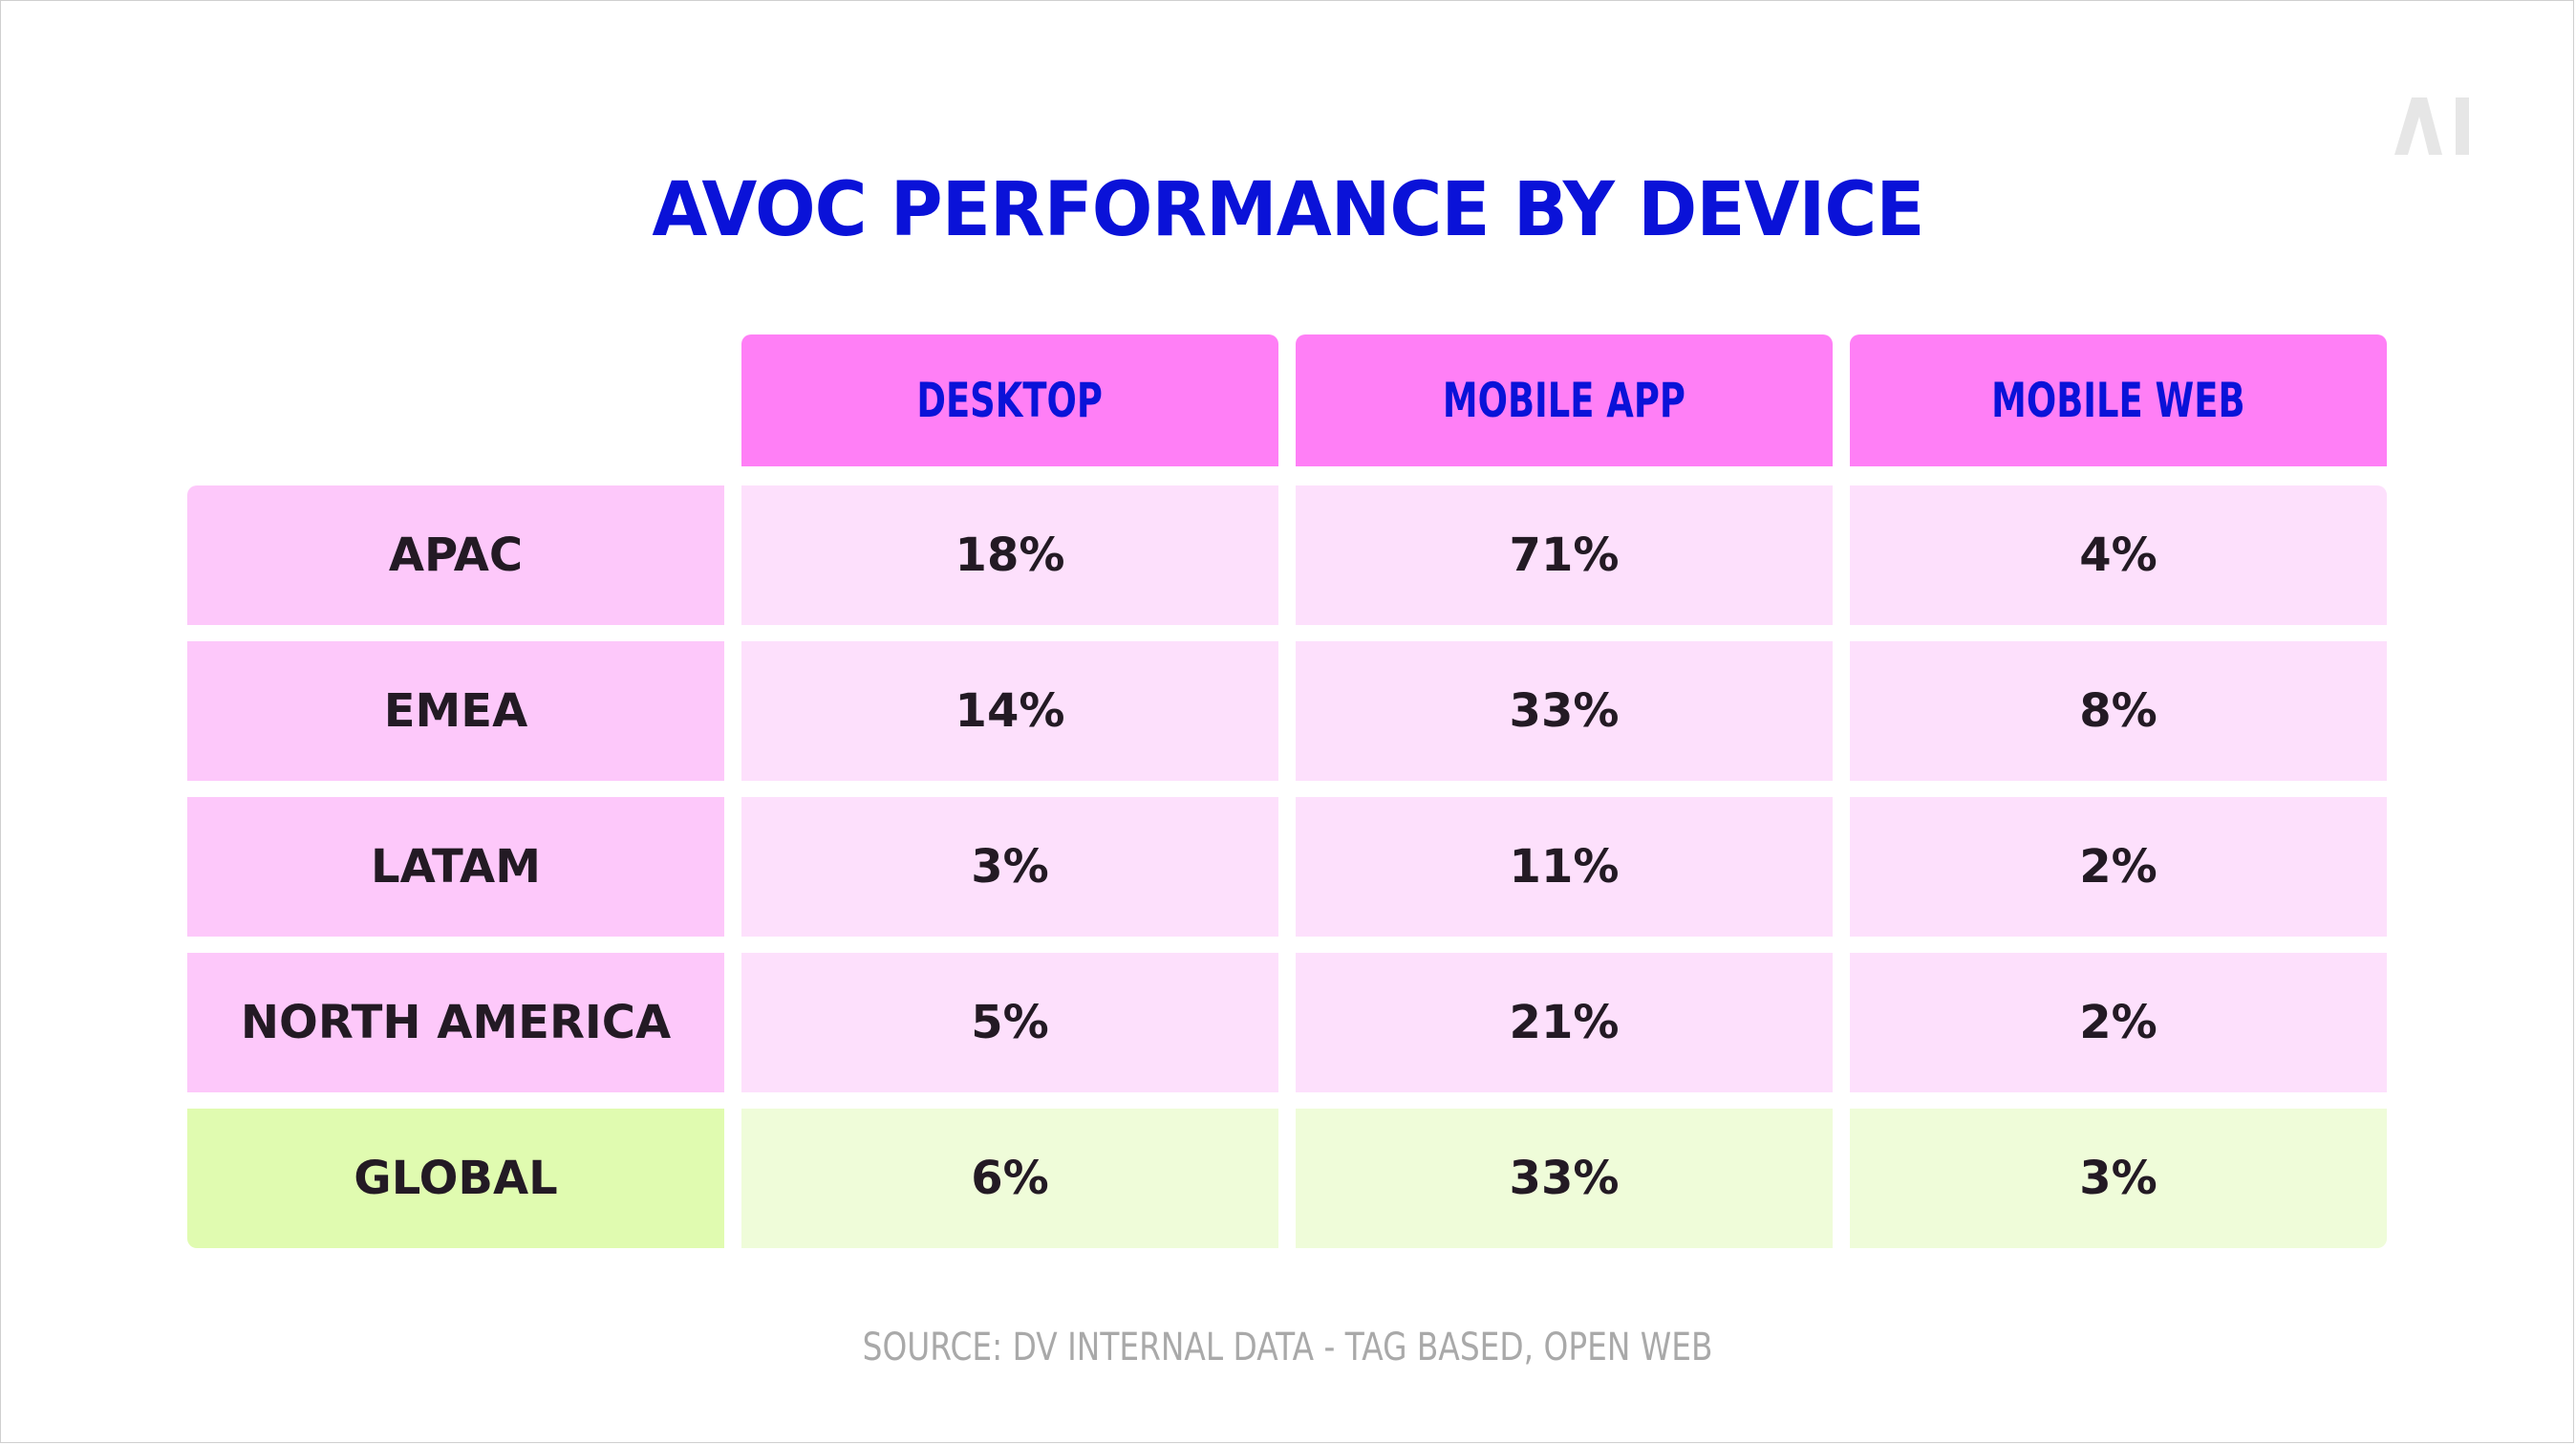 This screenshot has width=2576, height=1445. I want to click on chart-title: AVOC PERFORMANCE BY DEVICE, so click(1288, 210).